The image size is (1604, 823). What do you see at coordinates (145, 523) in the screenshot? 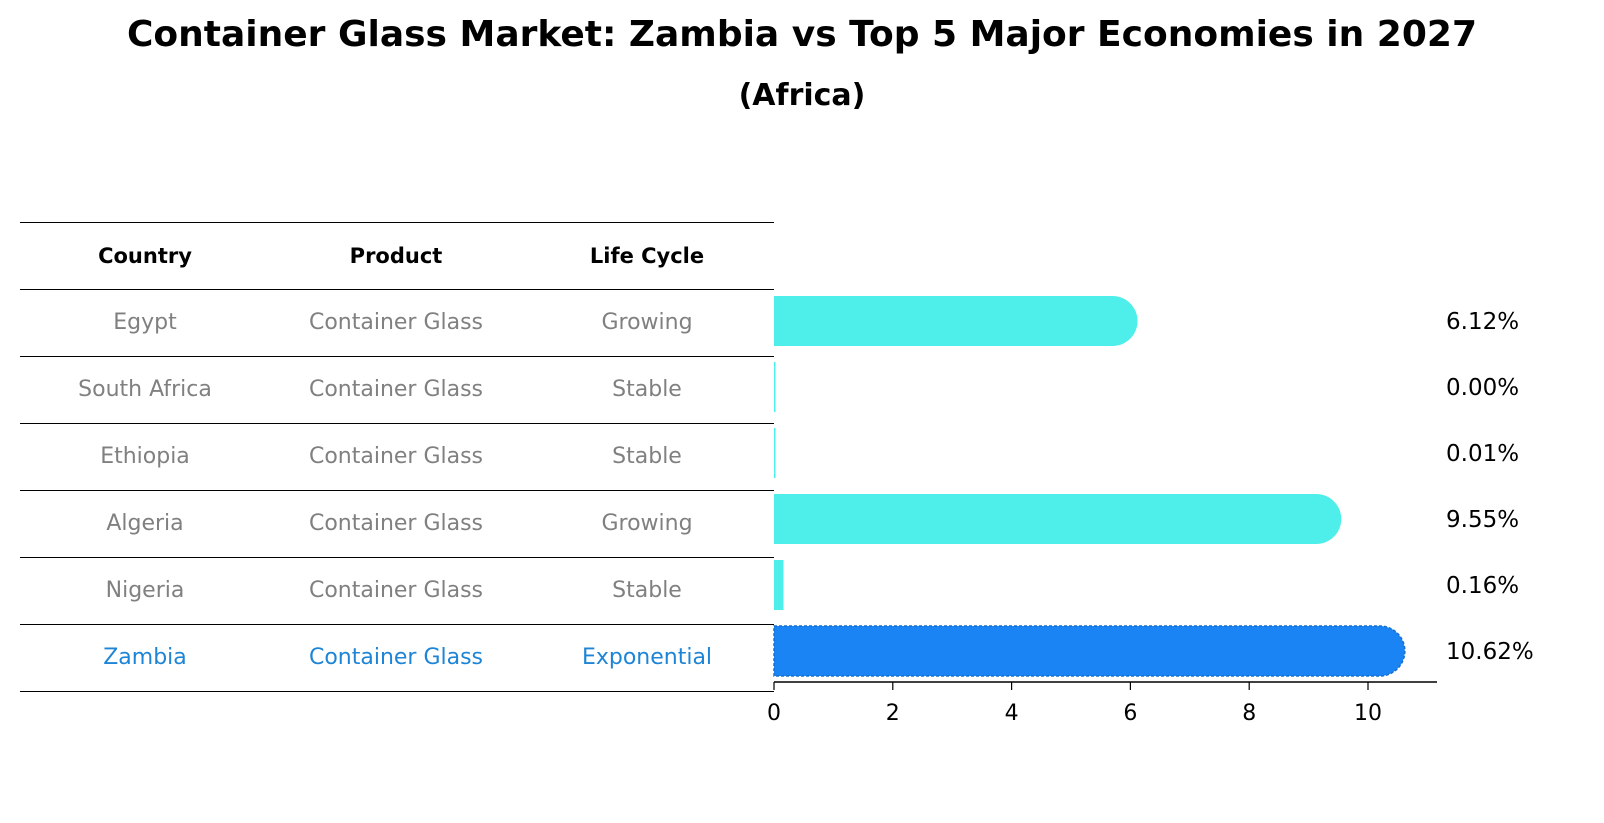
I see `cell-country: Algeria` at bounding box center [145, 523].